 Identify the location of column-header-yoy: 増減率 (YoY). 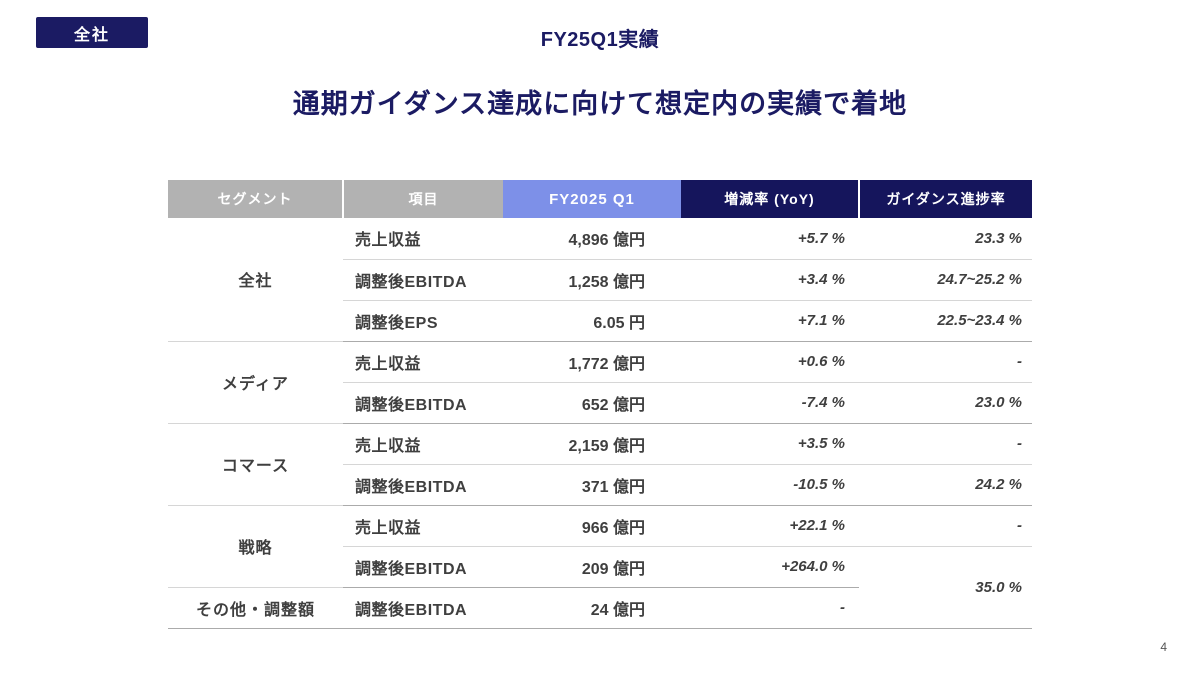
(770, 199).